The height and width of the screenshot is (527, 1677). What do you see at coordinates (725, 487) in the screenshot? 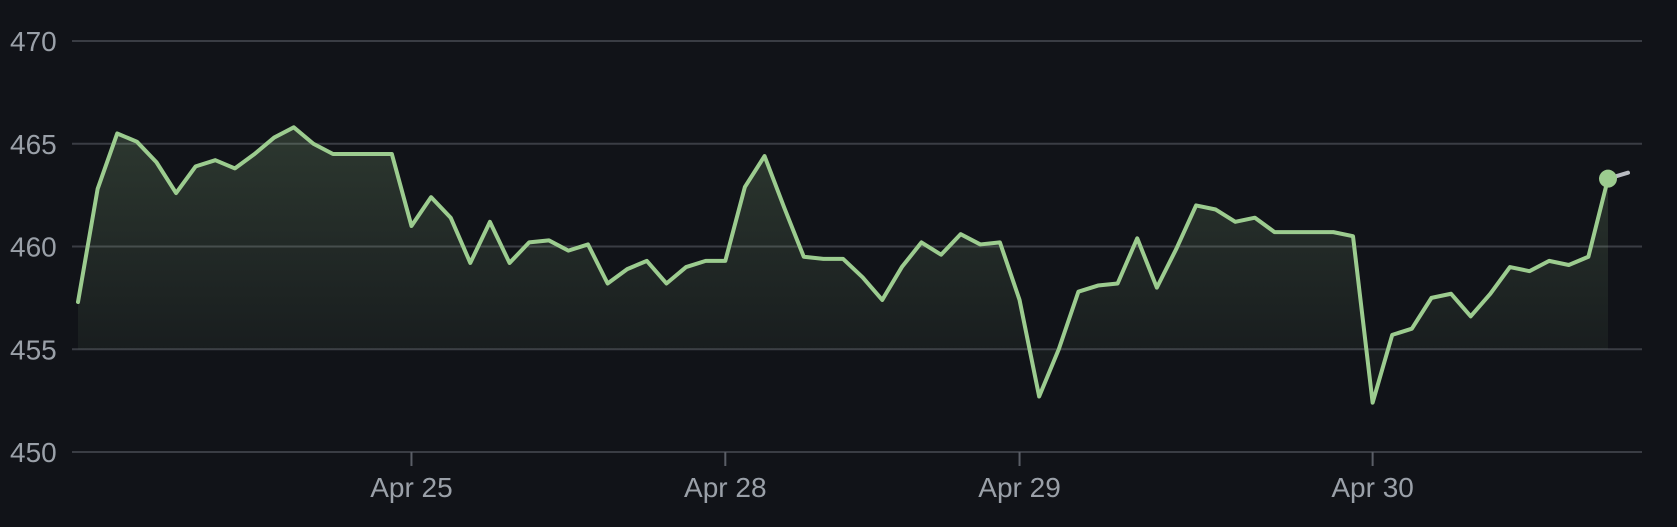
I see `x-tick-label: Apr 28` at bounding box center [725, 487].